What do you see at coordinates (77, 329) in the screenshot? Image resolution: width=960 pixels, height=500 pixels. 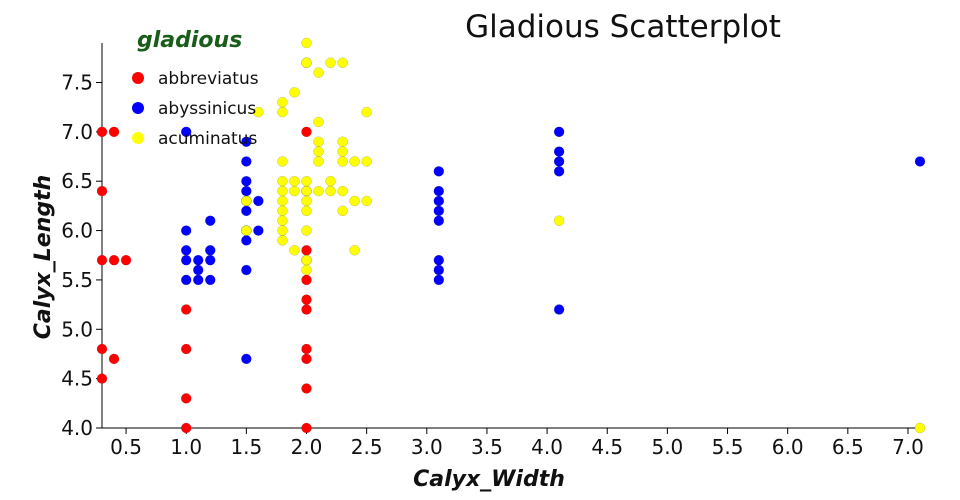 I see `y-tick-label: 5.0` at bounding box center [77, 329].